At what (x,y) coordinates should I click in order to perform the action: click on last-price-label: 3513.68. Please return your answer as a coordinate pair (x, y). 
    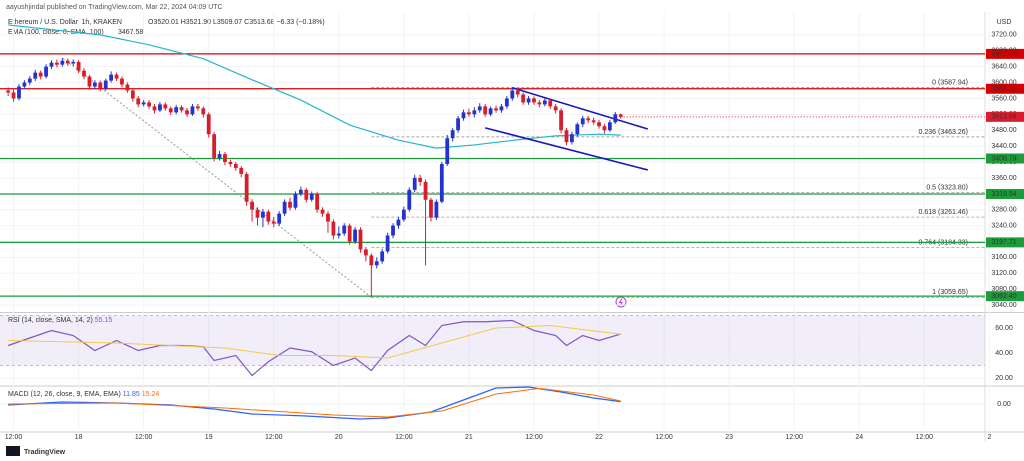
    Looking at the image, I should click on (1003, 117).